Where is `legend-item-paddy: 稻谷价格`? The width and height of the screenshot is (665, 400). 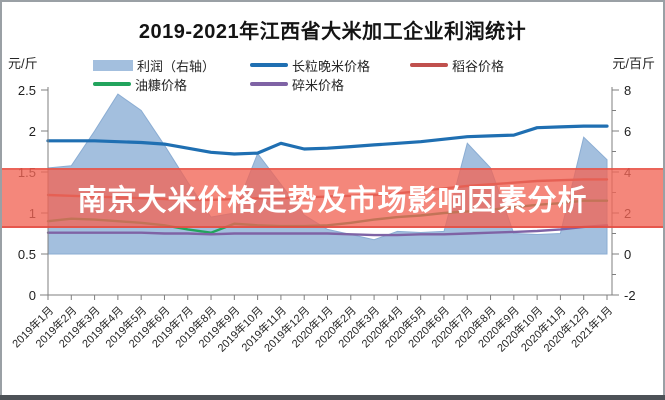
legend-item-paddy: 稻谷价格 is located at coordinates (457, 65).